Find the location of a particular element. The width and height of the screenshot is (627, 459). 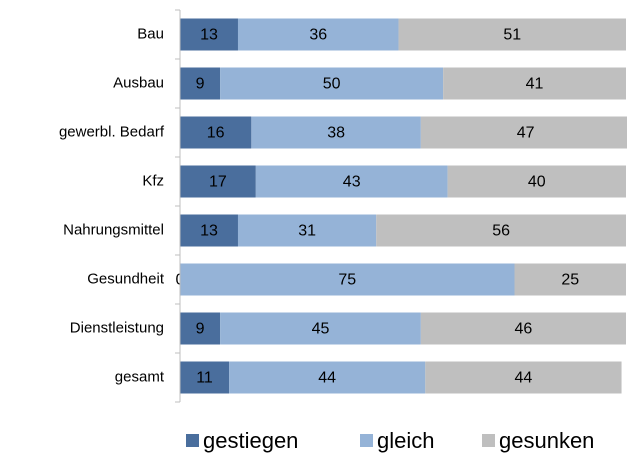

data-label: 41 is located at coordinates (535, 84).